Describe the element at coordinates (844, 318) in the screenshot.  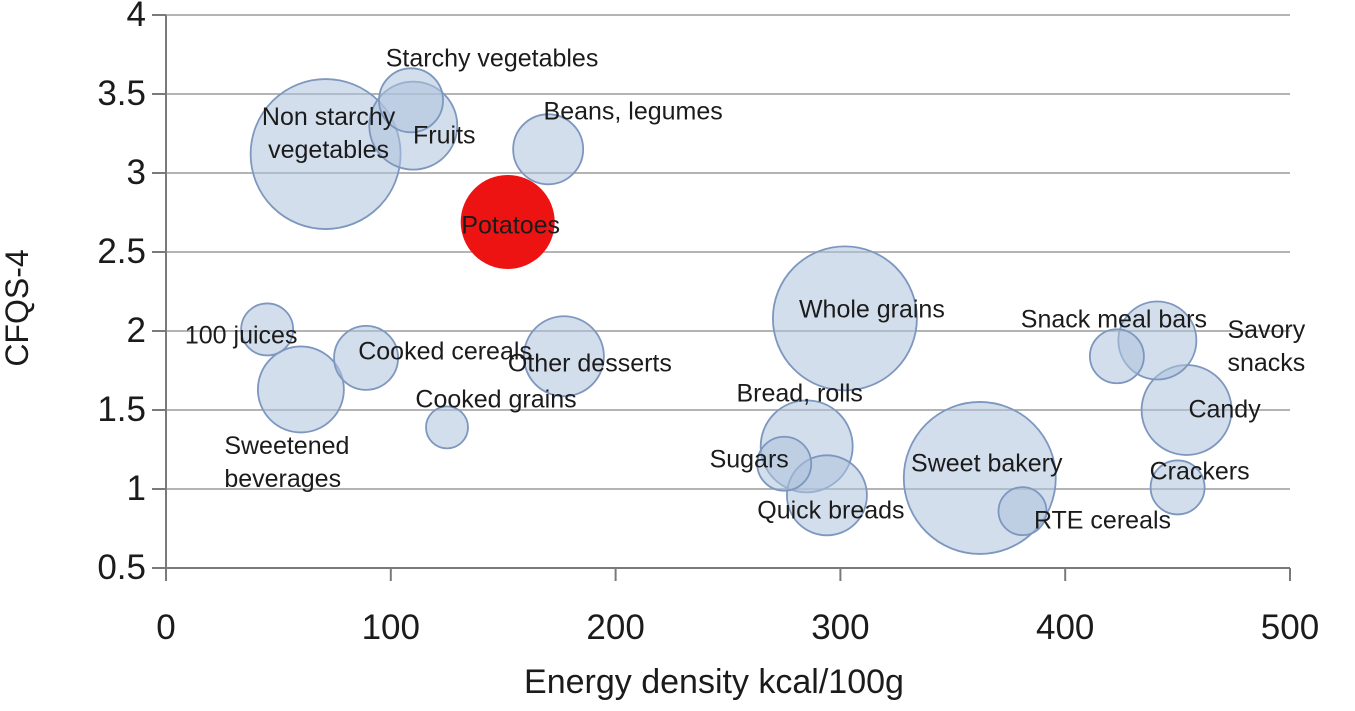
I see `bubble-whole-grains` at that location.